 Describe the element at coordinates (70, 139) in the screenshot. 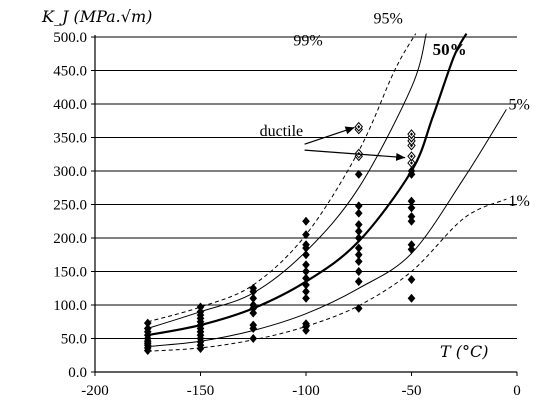

I see `y-tick-label: 350.0` at that location.